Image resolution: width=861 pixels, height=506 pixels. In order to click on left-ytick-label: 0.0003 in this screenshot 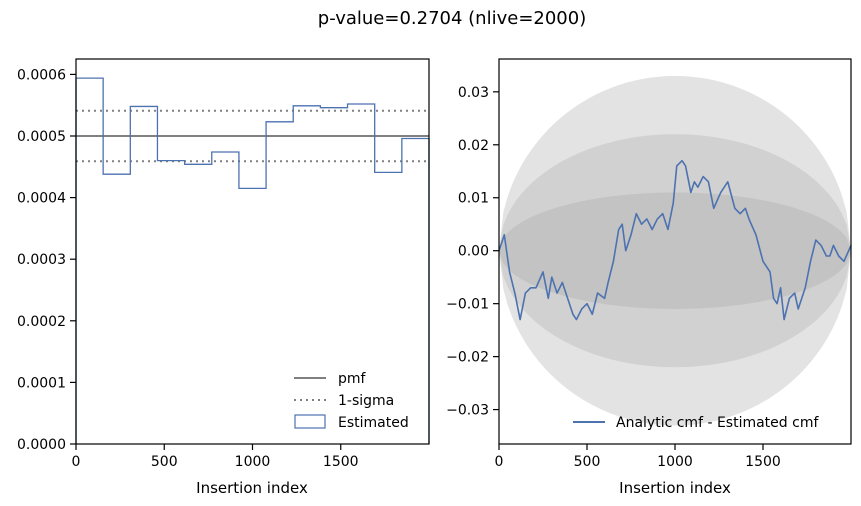, I will do `click(41, 260)`.